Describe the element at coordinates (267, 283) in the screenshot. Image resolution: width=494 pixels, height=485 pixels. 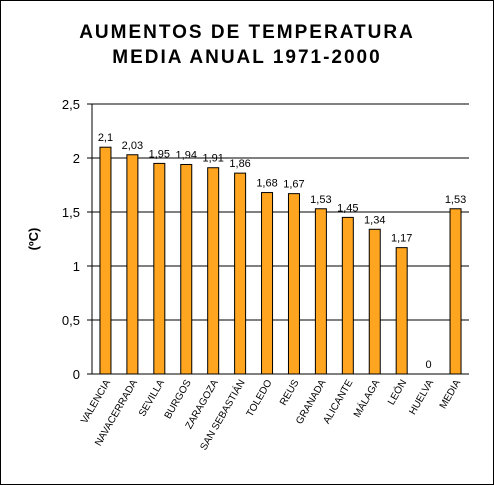
I see `bar-toledo` at that location.